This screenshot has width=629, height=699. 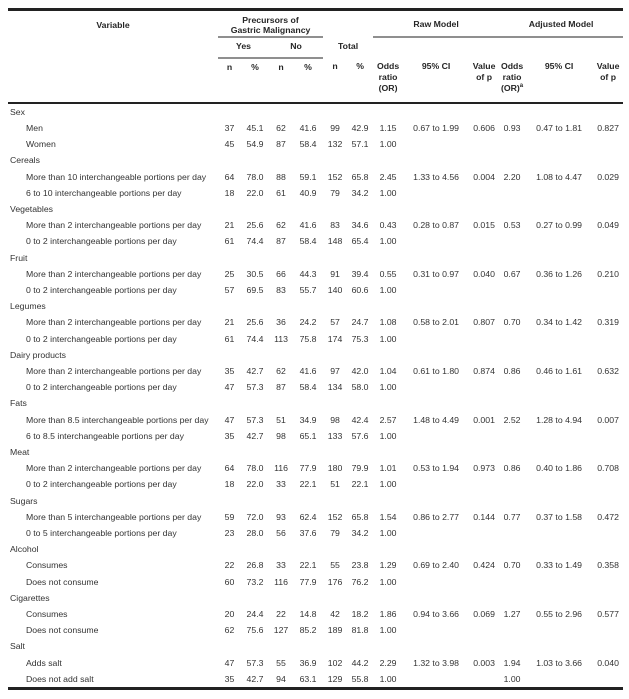 What do you see at coordinates (360, 468) in the screenshot?
I see `cell-total-pct: 79.9` at bounding box center [360, 468].